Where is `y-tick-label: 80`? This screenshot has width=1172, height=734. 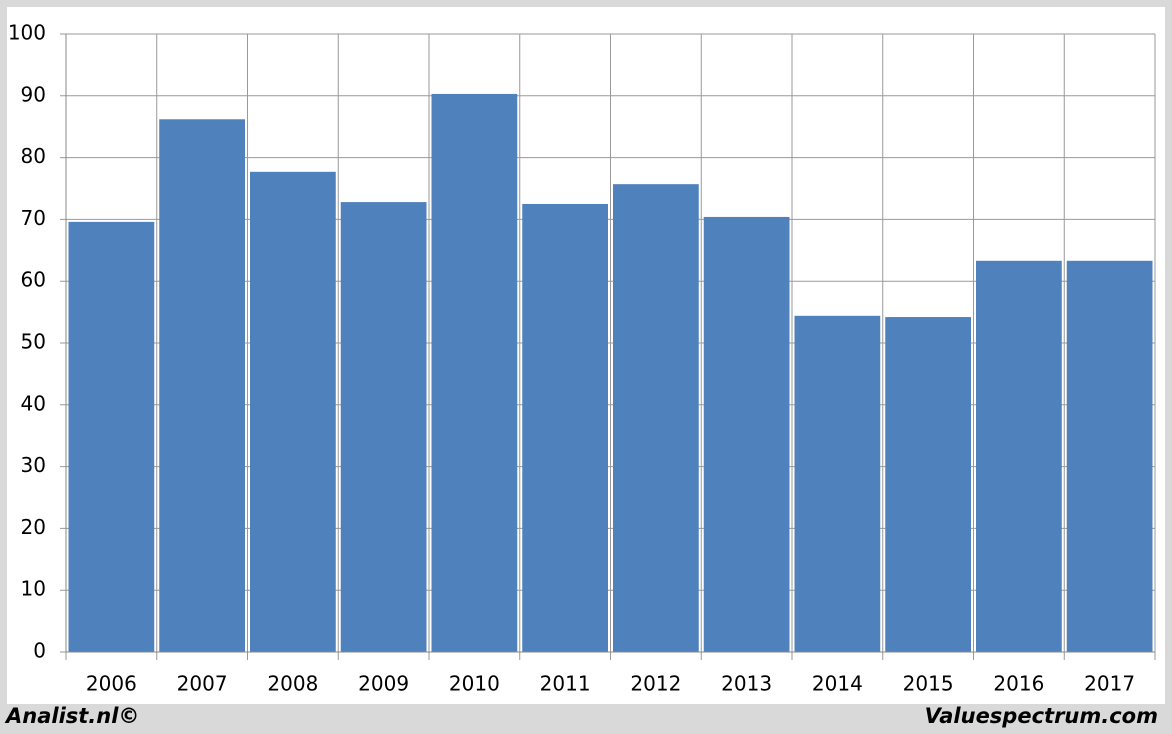
y-tick-label: 80 is located at coordinates (33, 156).